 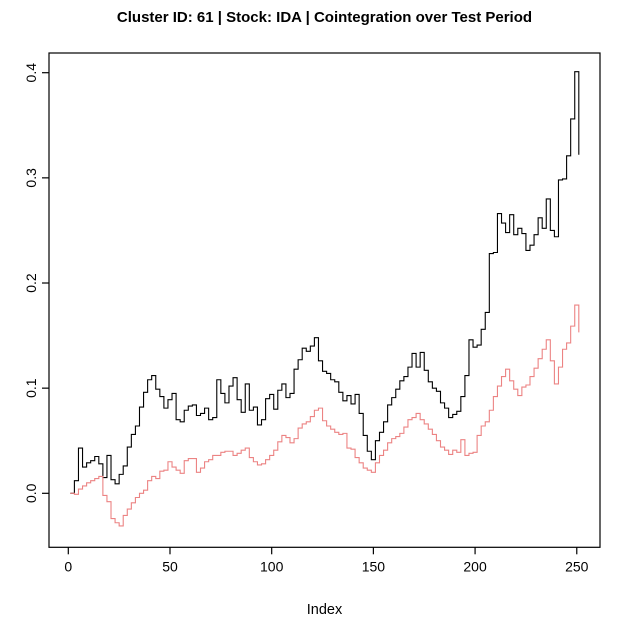 What do you see at coordinates (31, 73) in the screenshot?
I see `y-tick-label: 0.4` at bounding box center [31, 73].